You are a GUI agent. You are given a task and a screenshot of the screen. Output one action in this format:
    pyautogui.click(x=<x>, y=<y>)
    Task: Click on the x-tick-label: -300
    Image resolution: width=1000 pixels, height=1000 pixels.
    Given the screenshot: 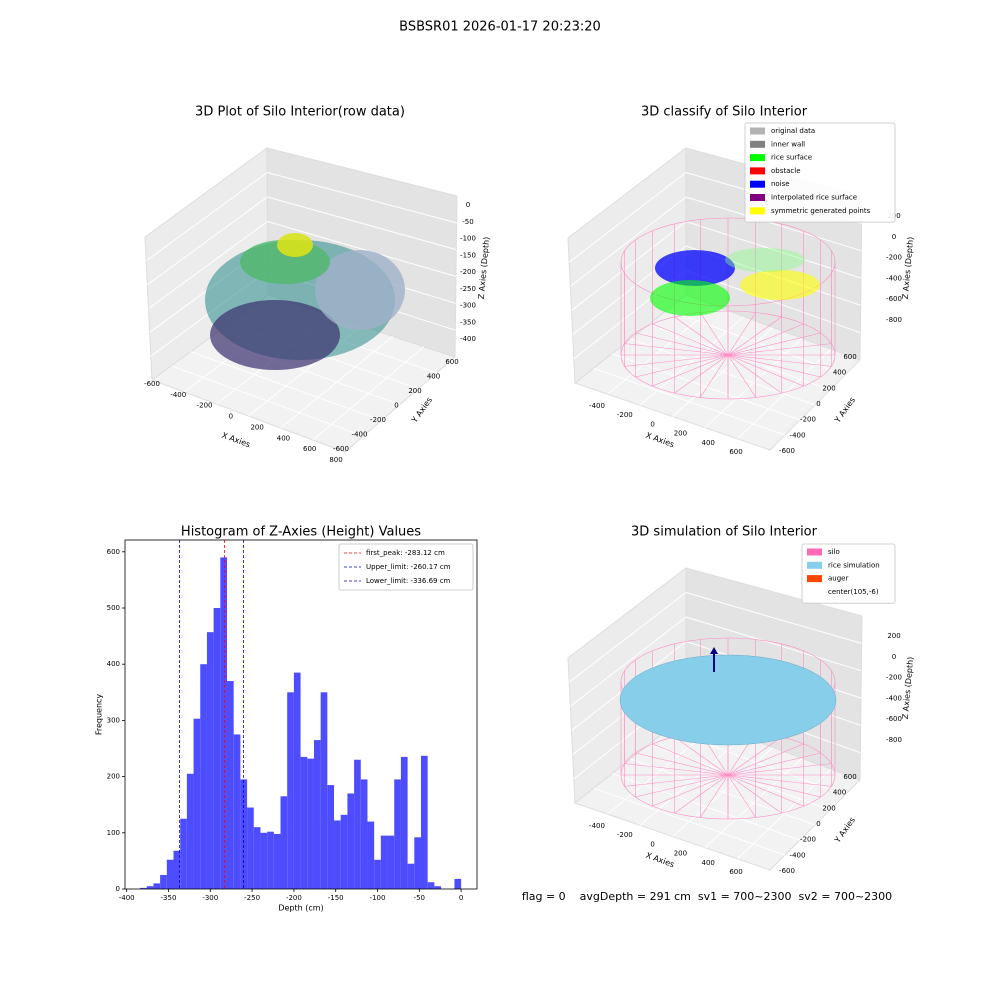 What is the action you would take?
    pyautogui.click(x=210, y=898)
    